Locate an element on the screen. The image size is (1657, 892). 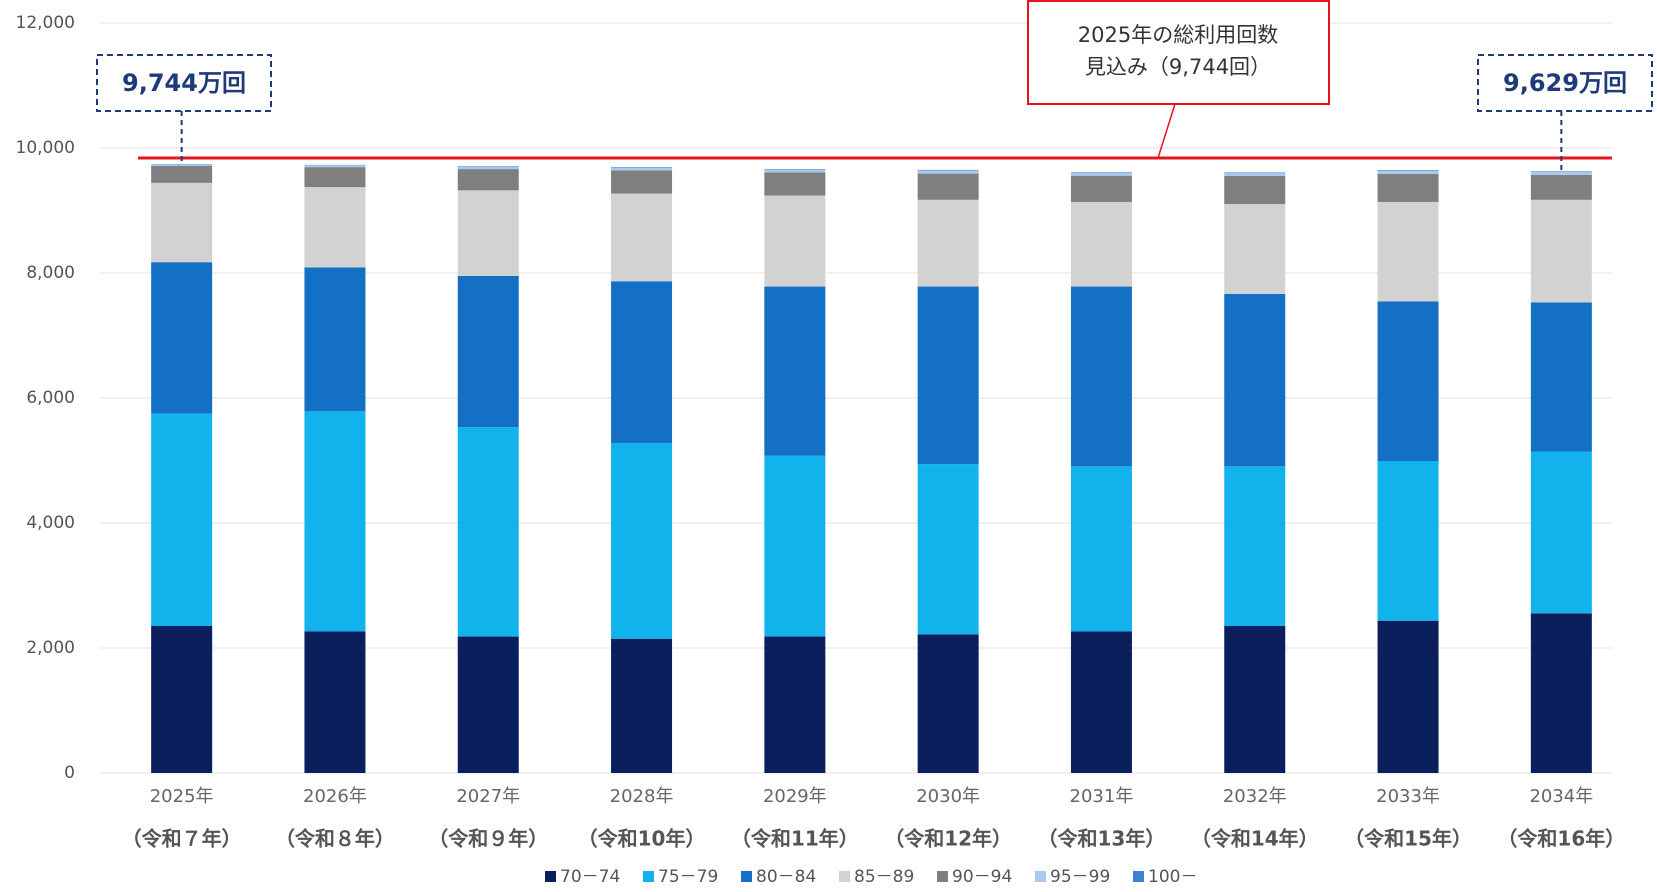
x-tick-sublabel: （令和14年） is located at coordinates (1255, 839).